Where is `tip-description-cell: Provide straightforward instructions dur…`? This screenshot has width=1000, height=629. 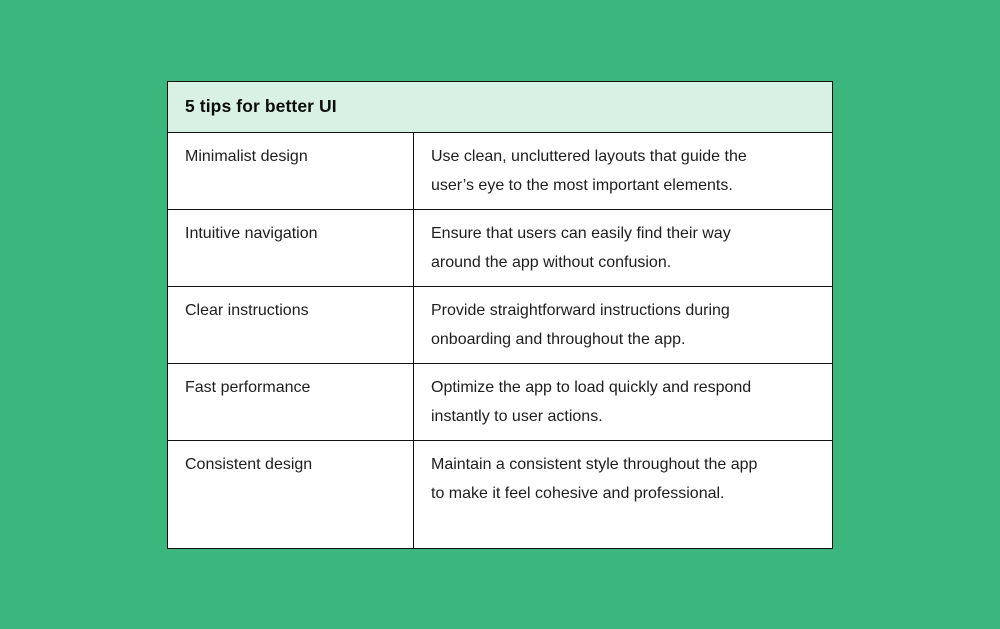
tip-description-cell: Provide straightforward instructions dur… is located at coordinates (623, 324).